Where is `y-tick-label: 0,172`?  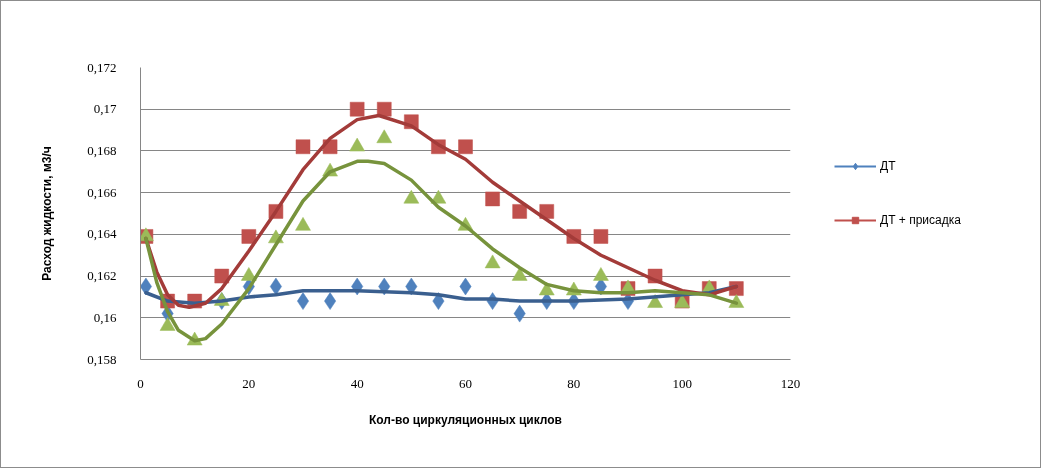 y-tick-label: 0,172 is located at coordinates (102, 67).